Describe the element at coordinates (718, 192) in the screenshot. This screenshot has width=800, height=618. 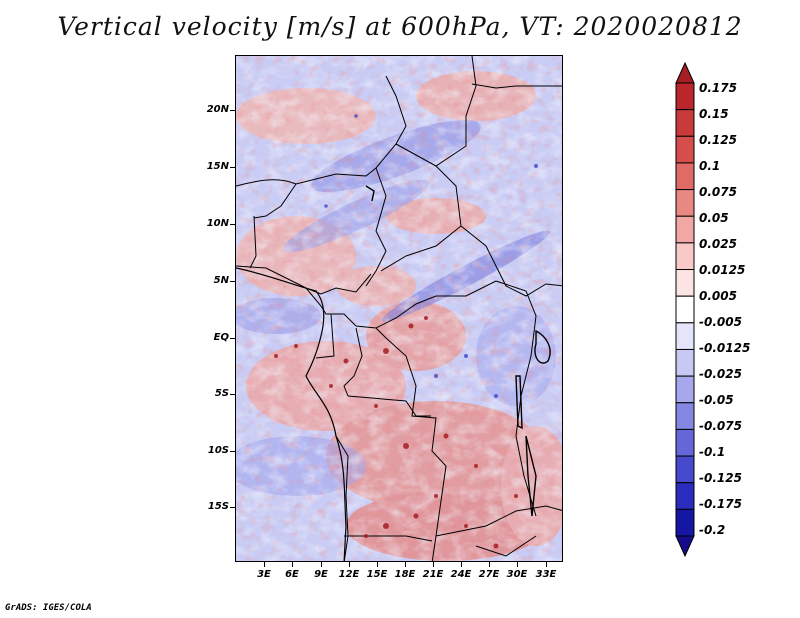
I see `colorbar-label: 0.075` at that location.